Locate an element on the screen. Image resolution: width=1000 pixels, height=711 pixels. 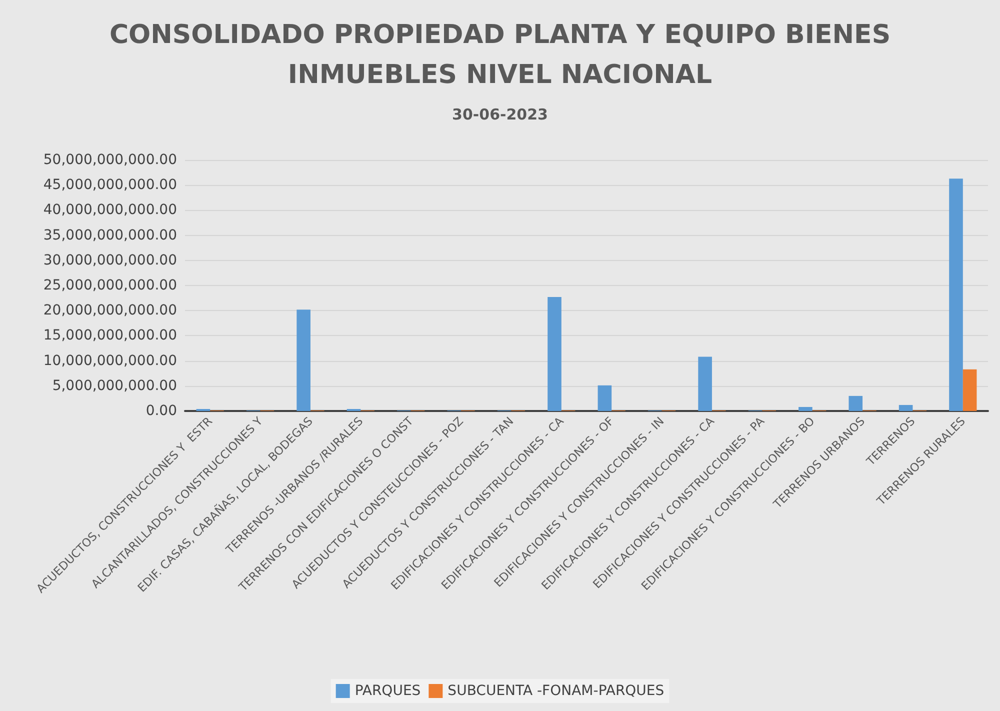
y-tick-label: 0.00 is located at coordinates (161, 411).